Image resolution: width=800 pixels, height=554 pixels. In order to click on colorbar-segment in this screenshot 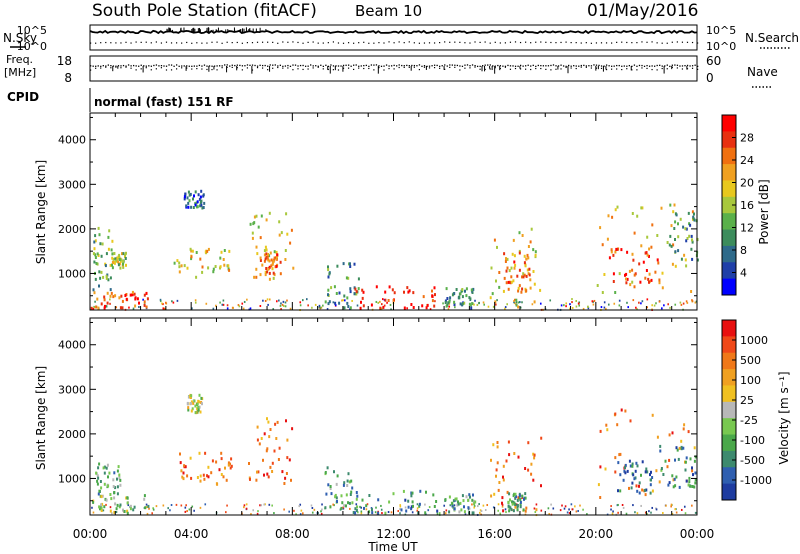, I will do `click(729, 271)`.